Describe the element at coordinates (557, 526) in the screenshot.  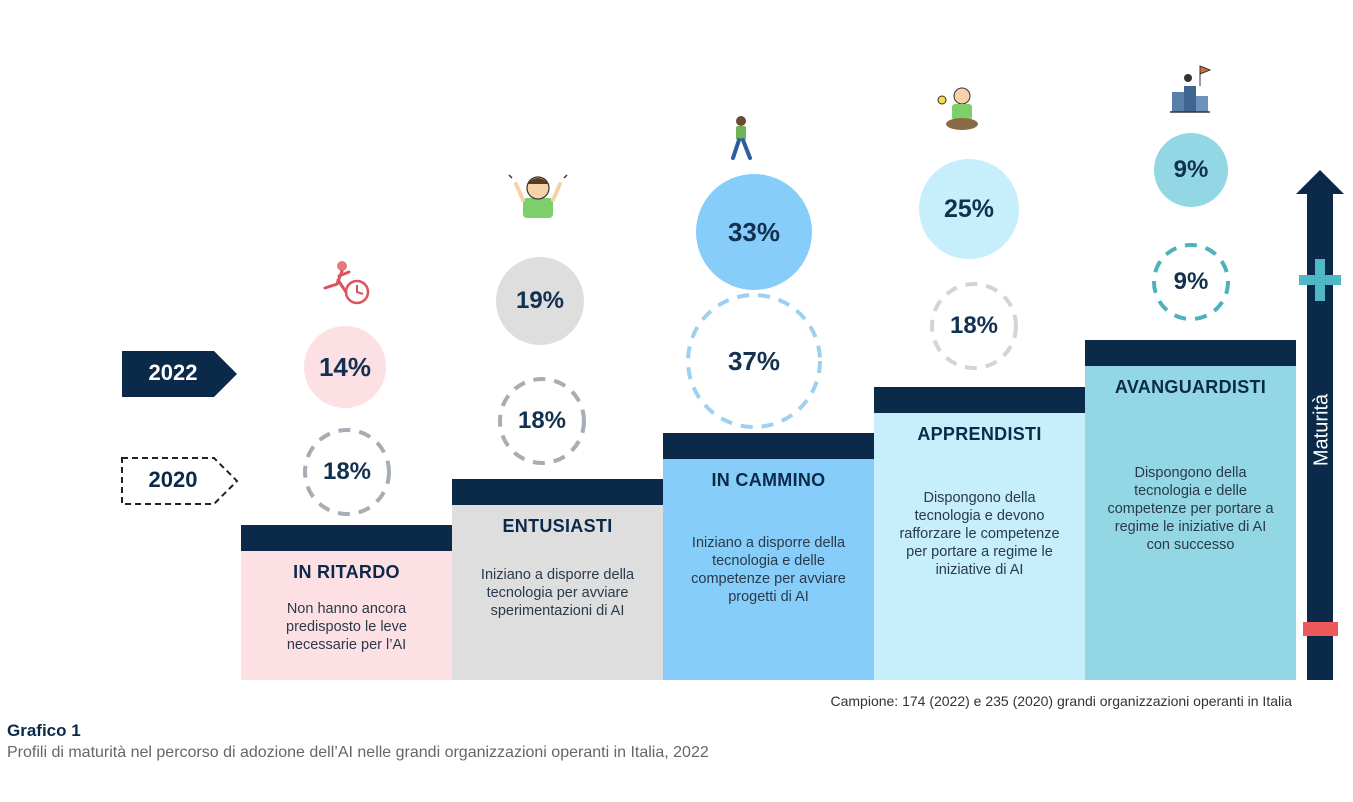
I see `step-title-2: ENTUSIASTI` at that location.